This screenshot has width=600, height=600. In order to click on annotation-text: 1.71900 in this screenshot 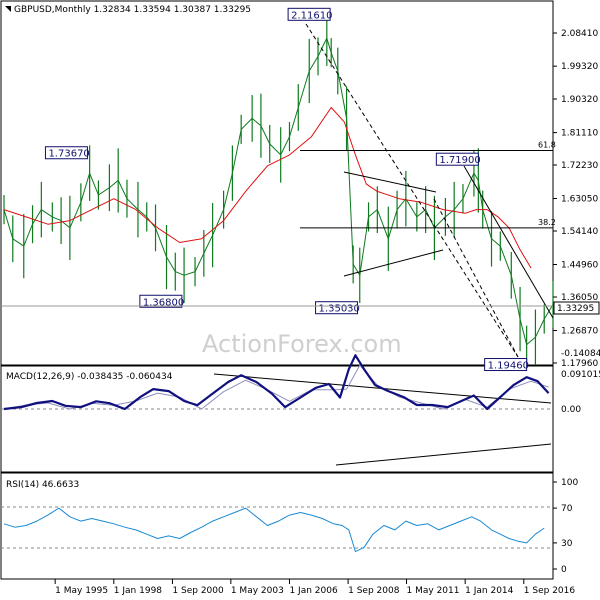, I will do `click(459, 160)`.